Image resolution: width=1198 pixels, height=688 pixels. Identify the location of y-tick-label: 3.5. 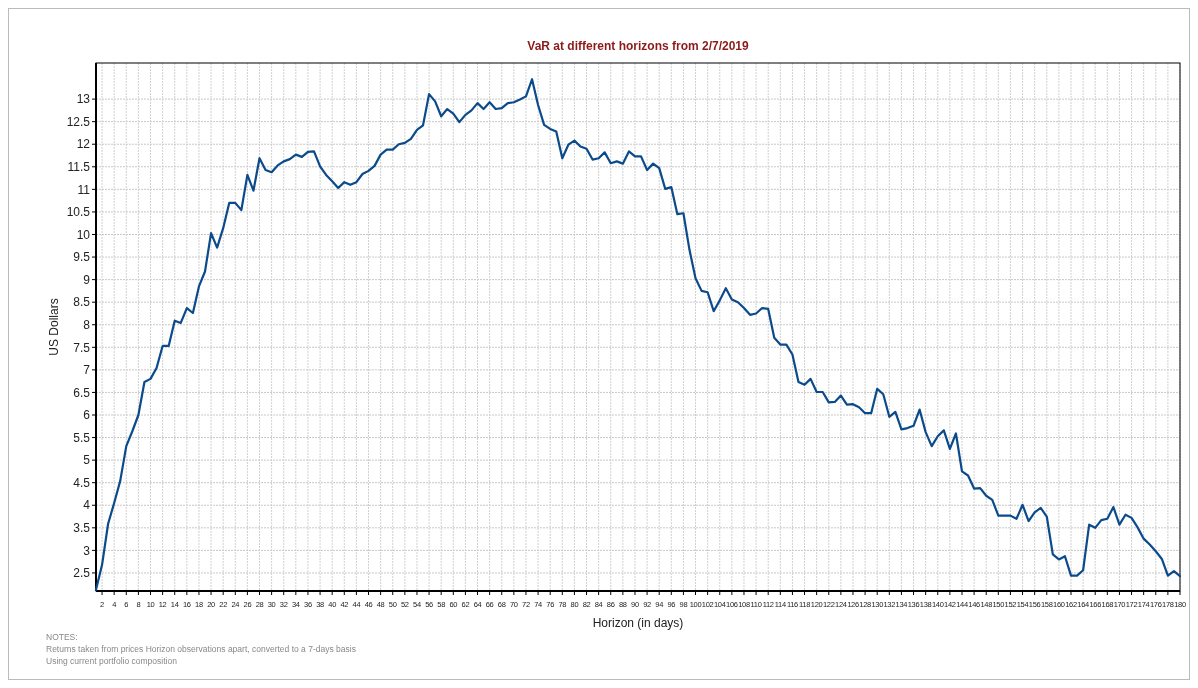
(82, 528).